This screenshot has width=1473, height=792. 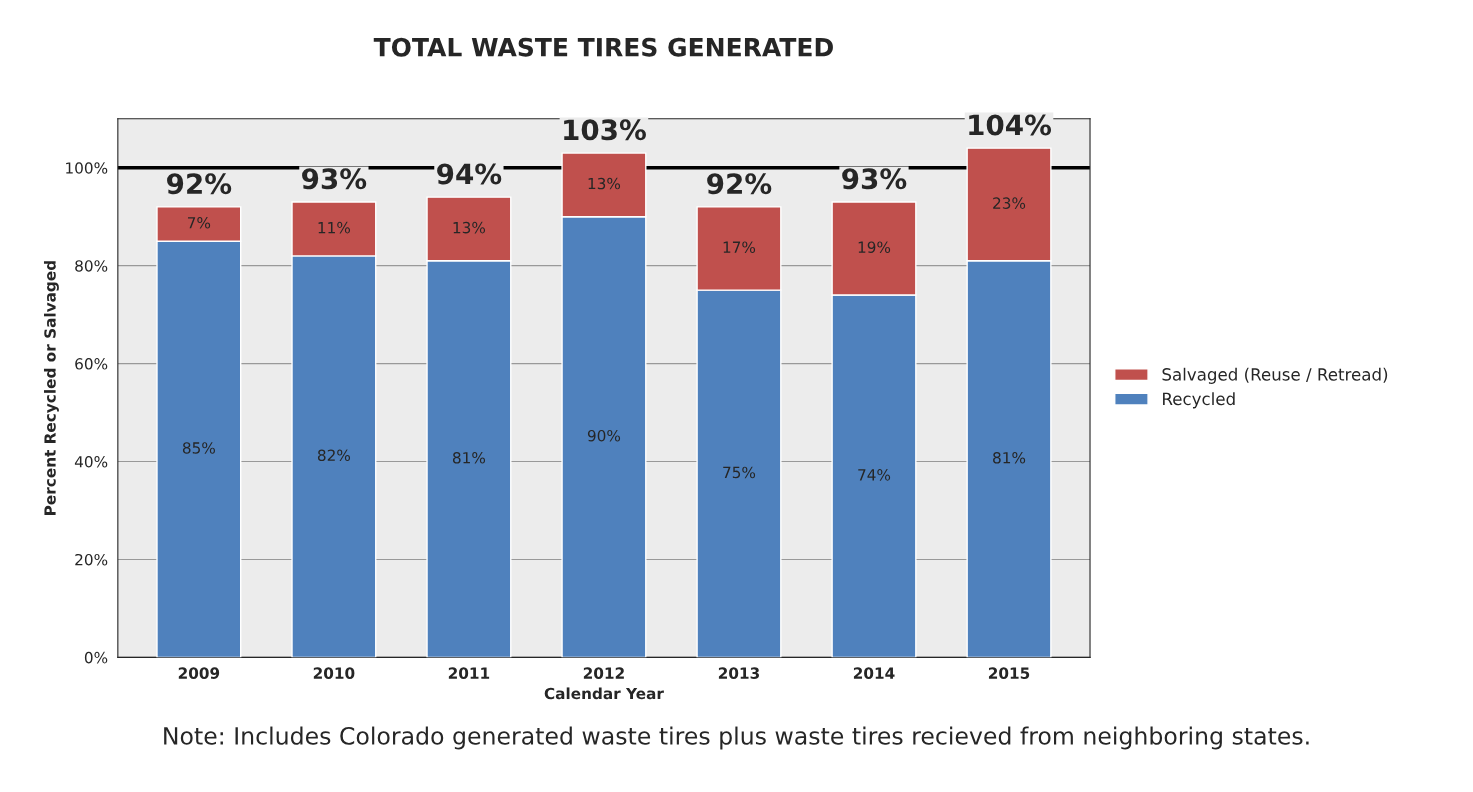 I want to click on x-tick-label: 2012, so click(x=603, y=673).